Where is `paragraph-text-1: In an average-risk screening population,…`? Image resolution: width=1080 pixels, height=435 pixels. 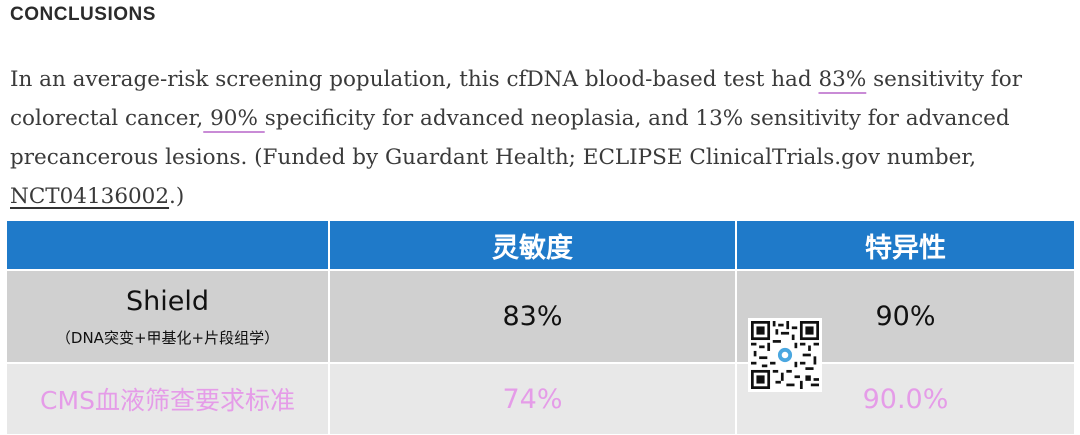
paragraph-text-1: In an average-risk screening population,… is located at coordinates (414, 79).